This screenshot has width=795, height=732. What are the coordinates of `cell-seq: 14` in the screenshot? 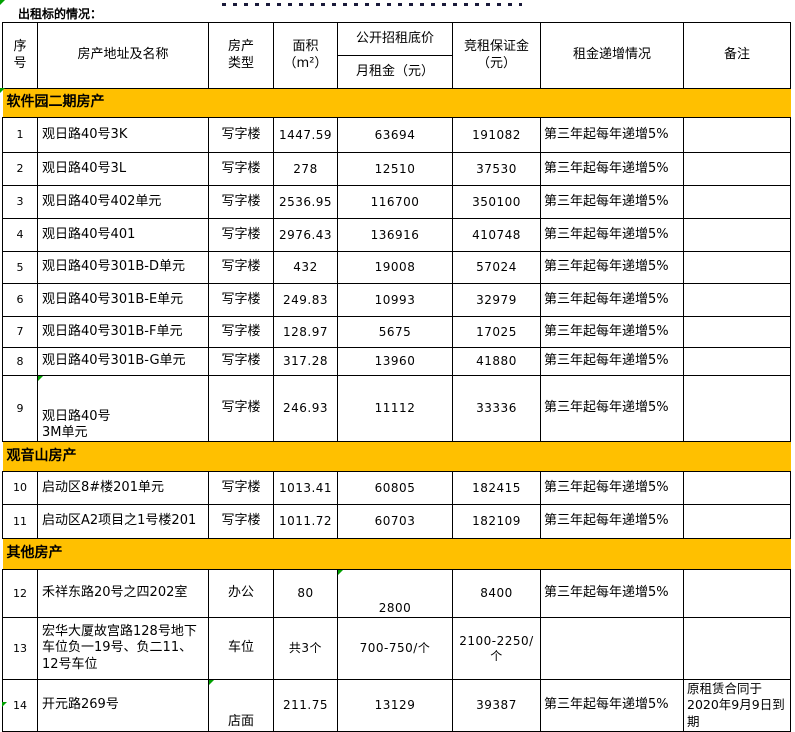 It's located at (20, 705).